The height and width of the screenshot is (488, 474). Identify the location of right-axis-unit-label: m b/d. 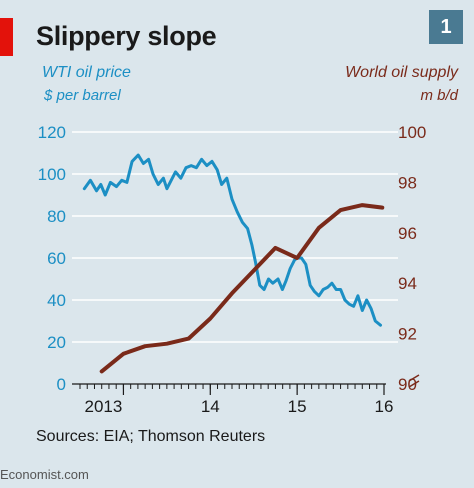
(439, 95).